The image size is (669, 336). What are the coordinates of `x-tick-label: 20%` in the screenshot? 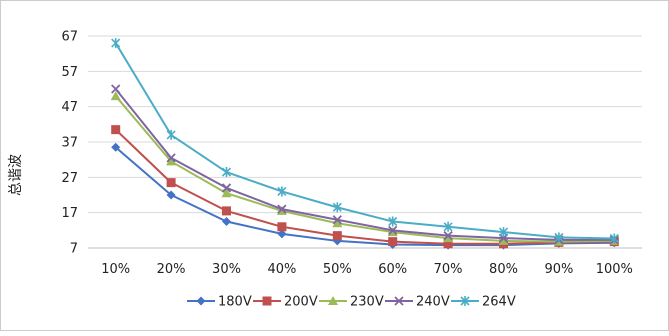 It's located at (171, 269).